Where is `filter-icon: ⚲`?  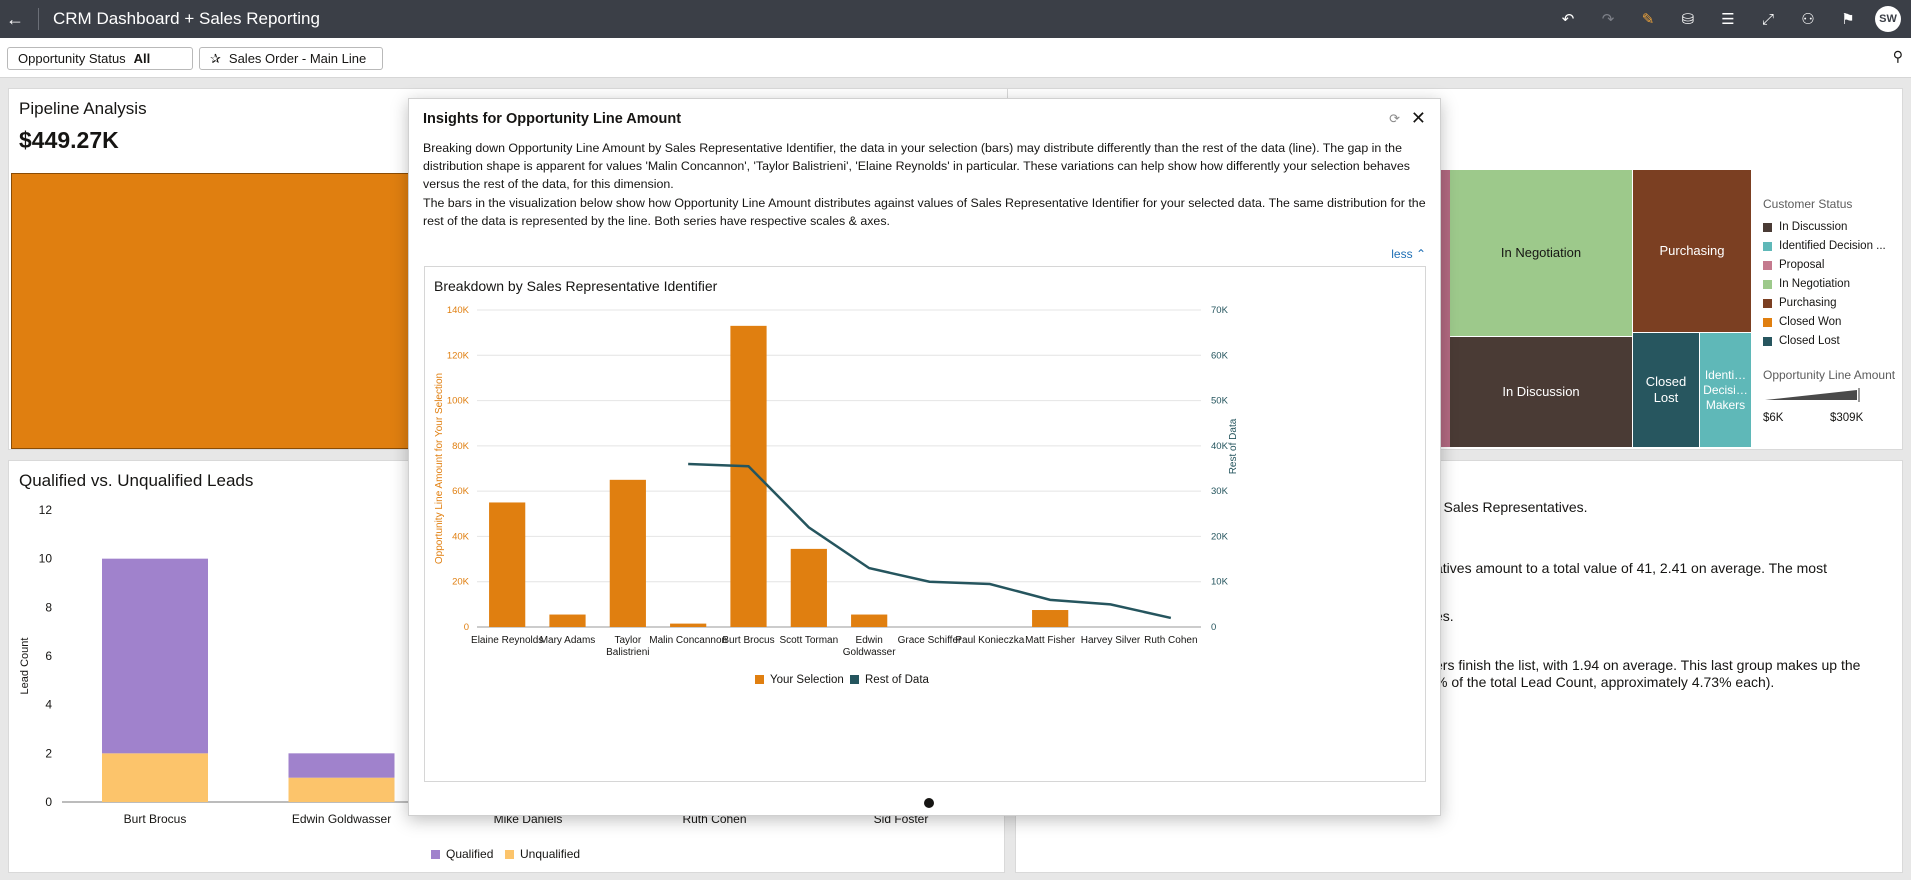
filter-icon: ⚲ is located at coordinates (1897, 56).